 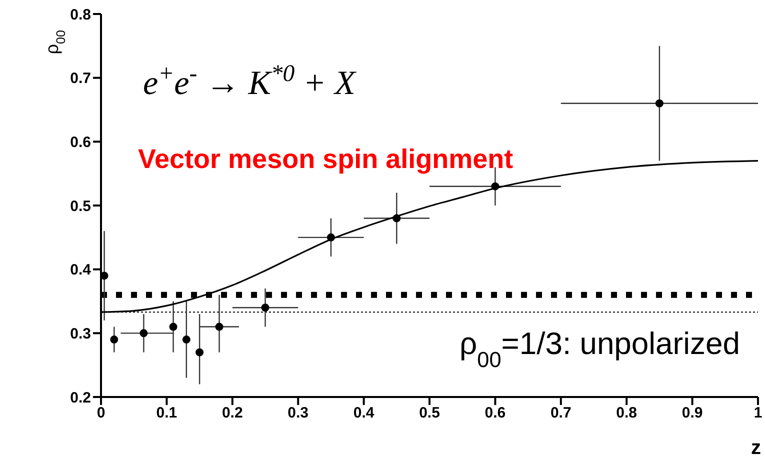 What do you see at coordinates (692, 413) in the screenshot?
I see `x-tick-label: 0.9` at bounding box center [692, 413].